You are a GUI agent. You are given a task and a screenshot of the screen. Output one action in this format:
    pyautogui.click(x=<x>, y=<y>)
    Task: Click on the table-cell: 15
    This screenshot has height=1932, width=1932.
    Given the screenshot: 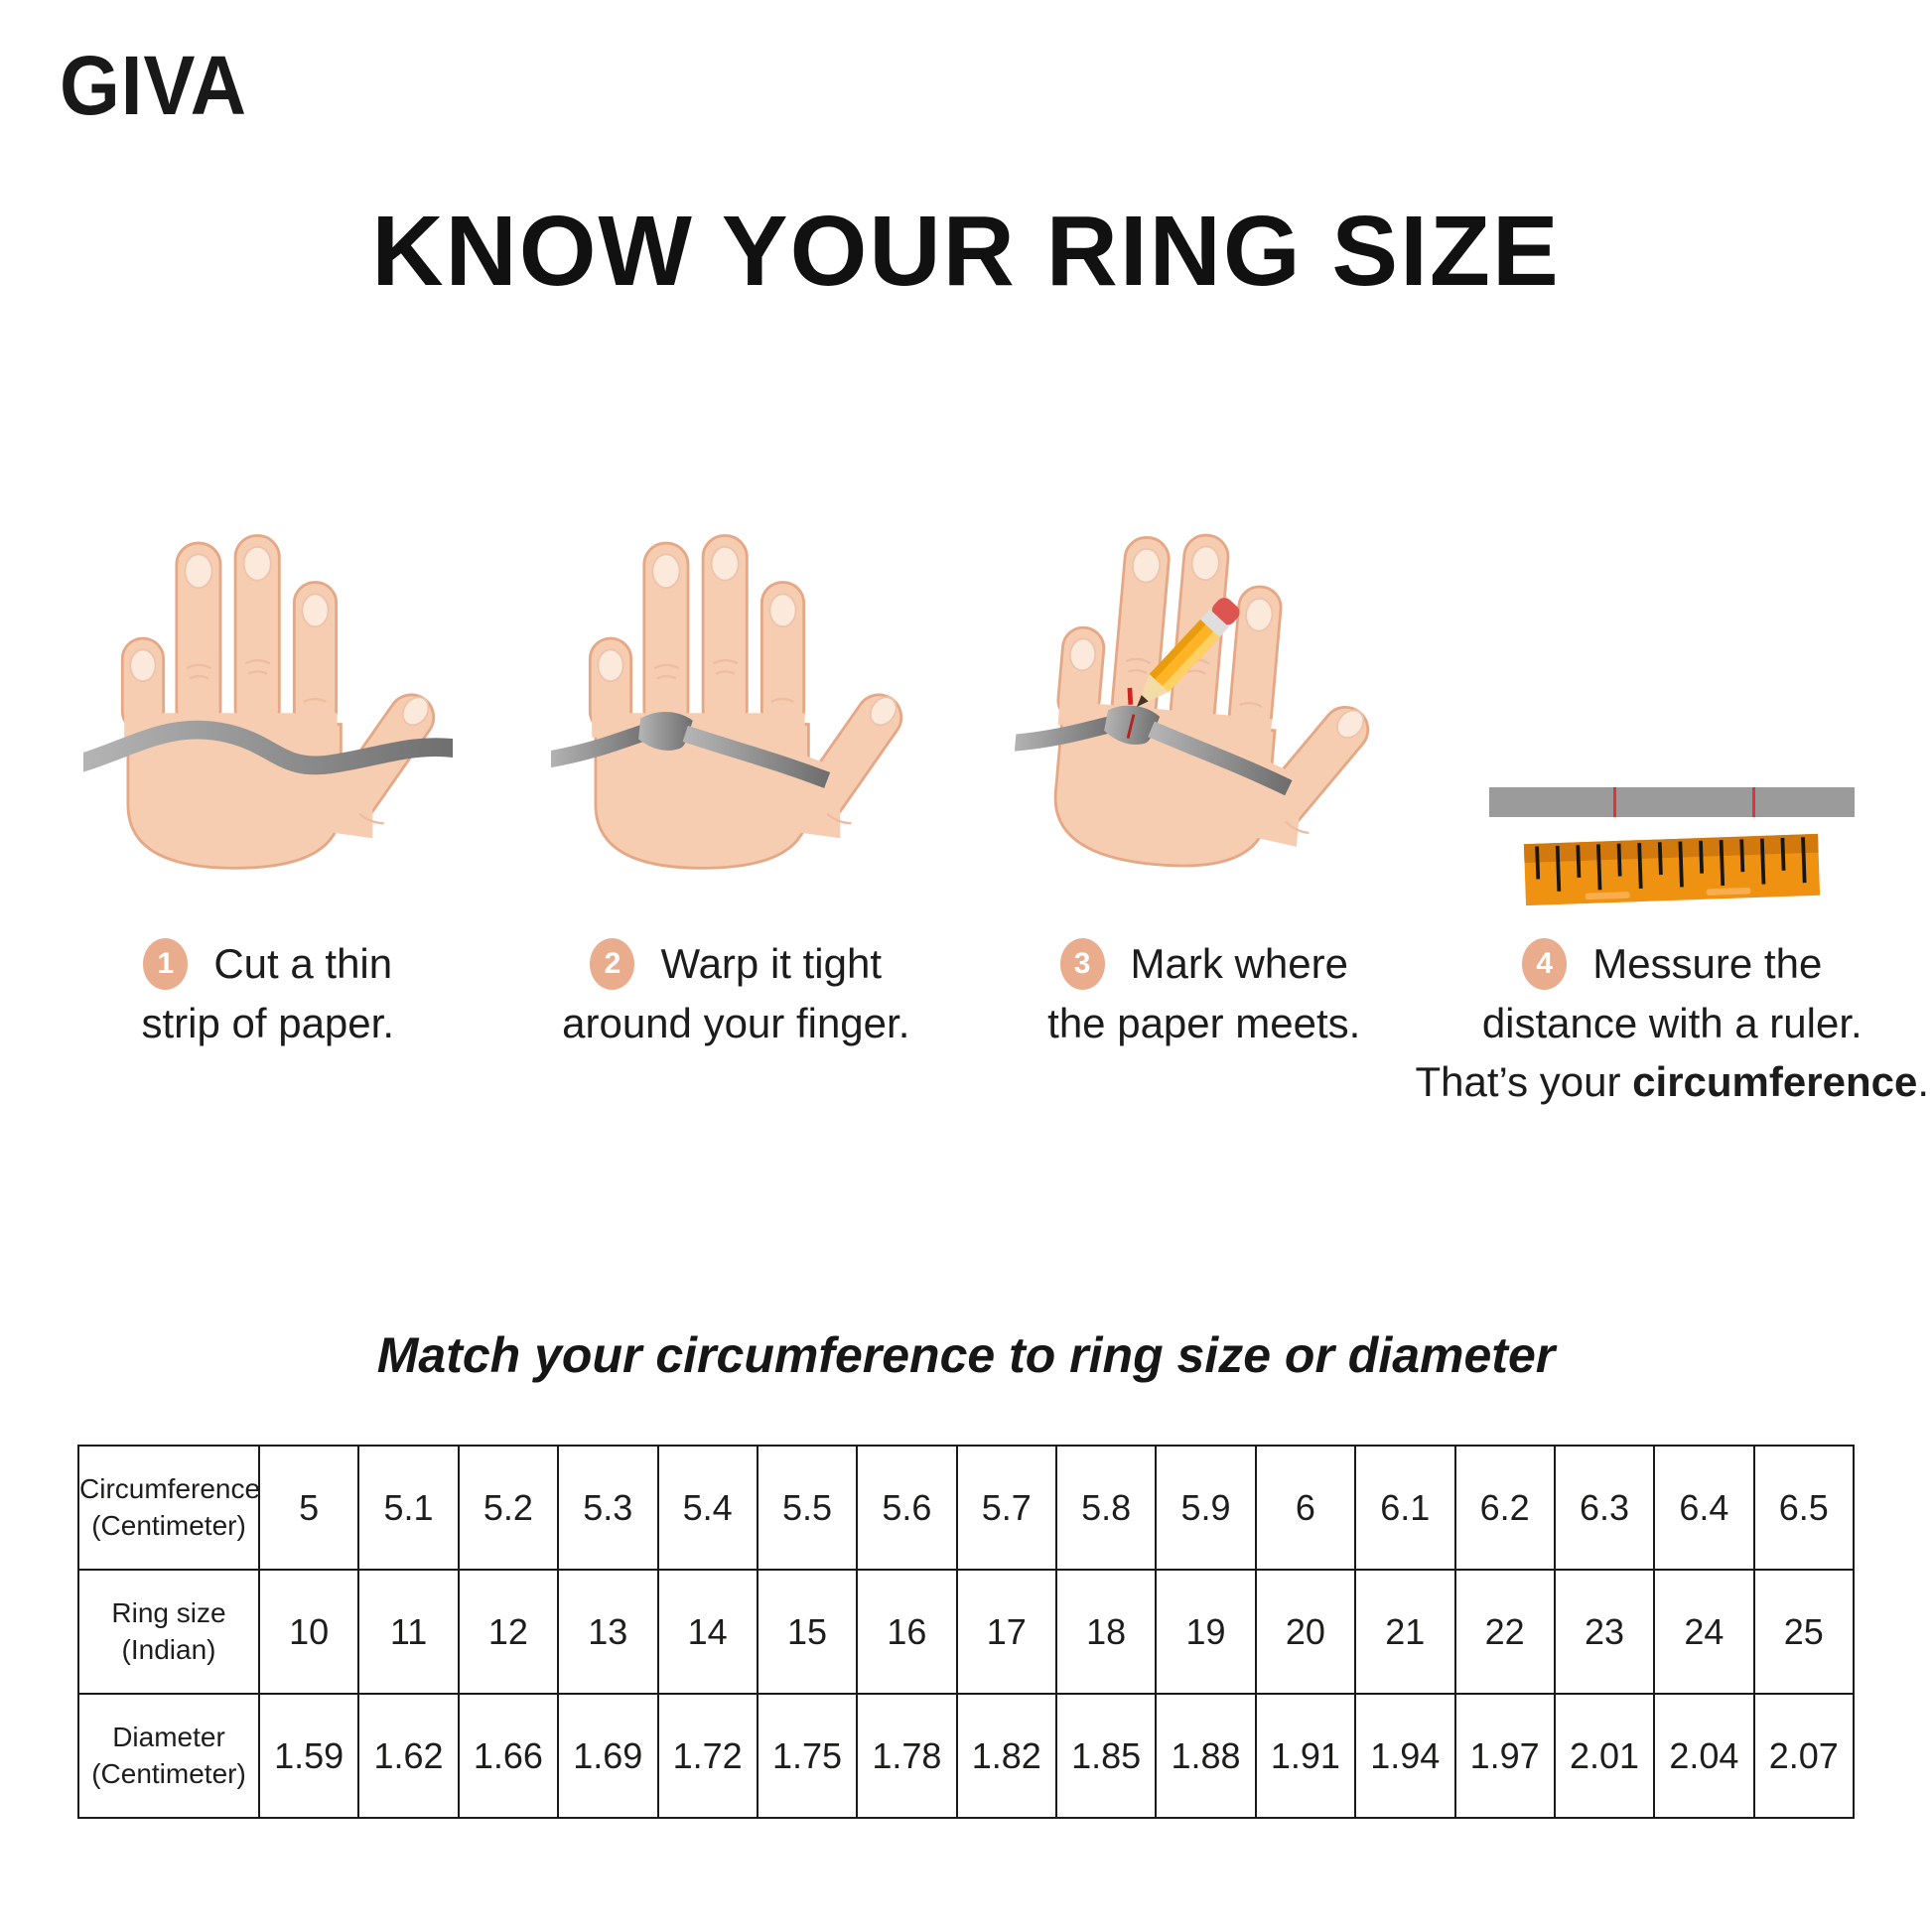 What is the action you would take?
    pyautogui.click(x=808, y=1632)
    